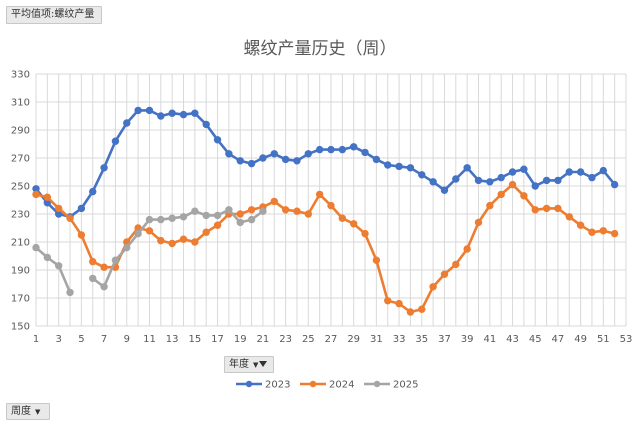  I want to click on x-tick-label: 39, so click(467, 339).